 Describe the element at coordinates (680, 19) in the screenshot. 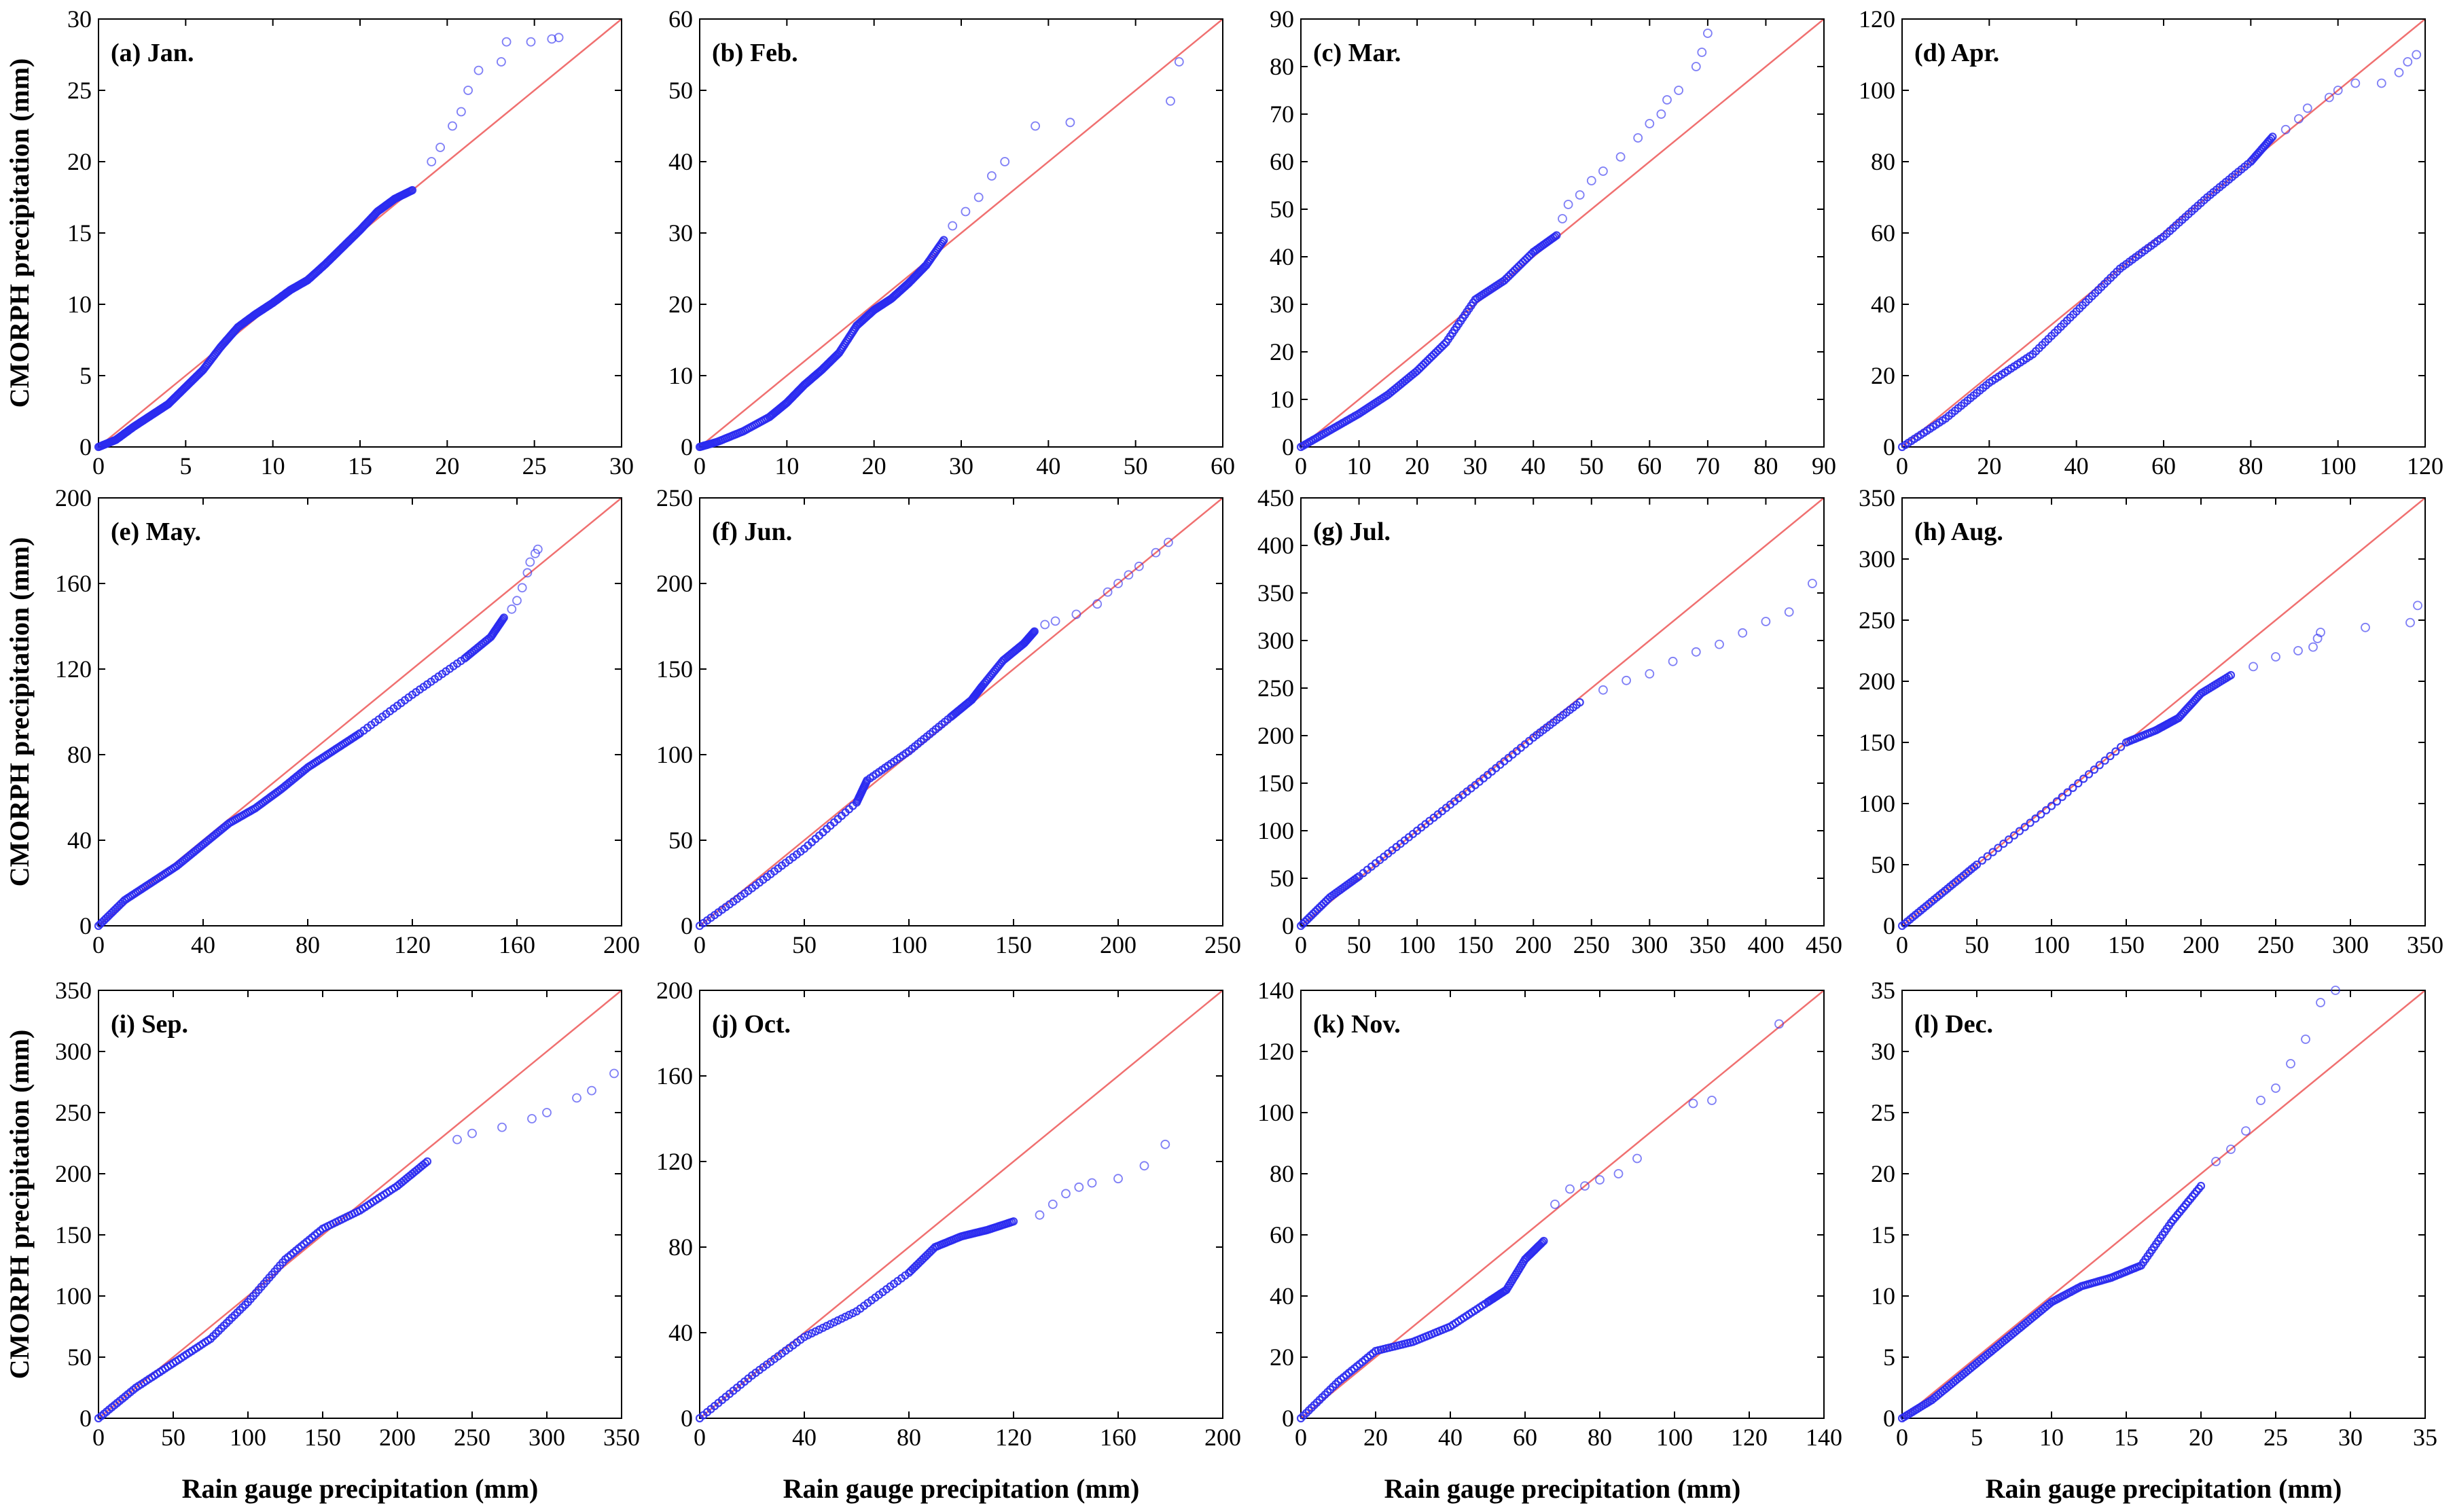

I see `y-tick-label: 60` at that location.